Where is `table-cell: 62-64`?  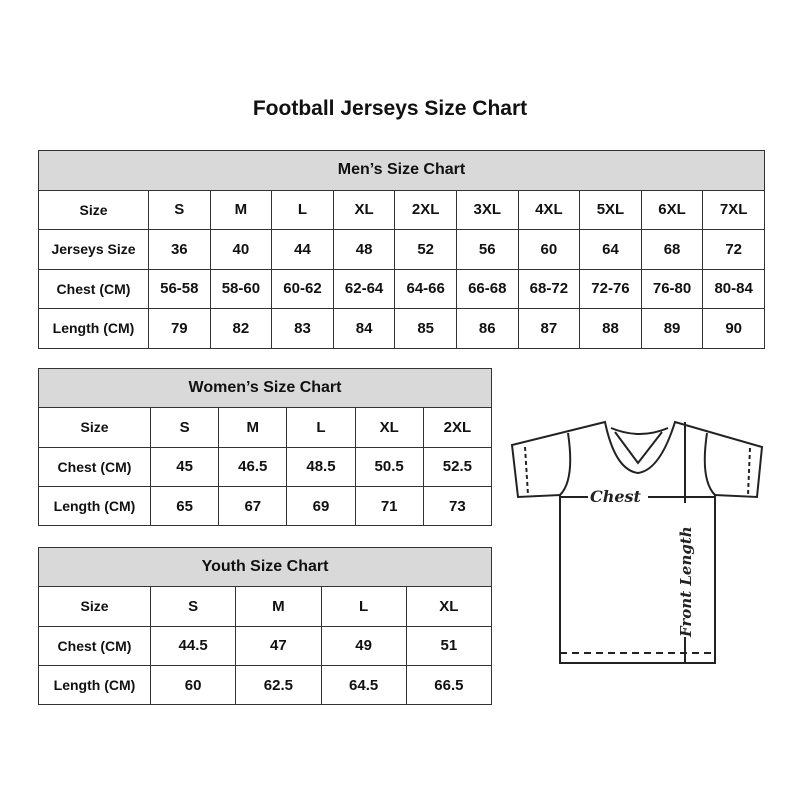
table-cell: 62-64 is located at coordinates (364, 288).